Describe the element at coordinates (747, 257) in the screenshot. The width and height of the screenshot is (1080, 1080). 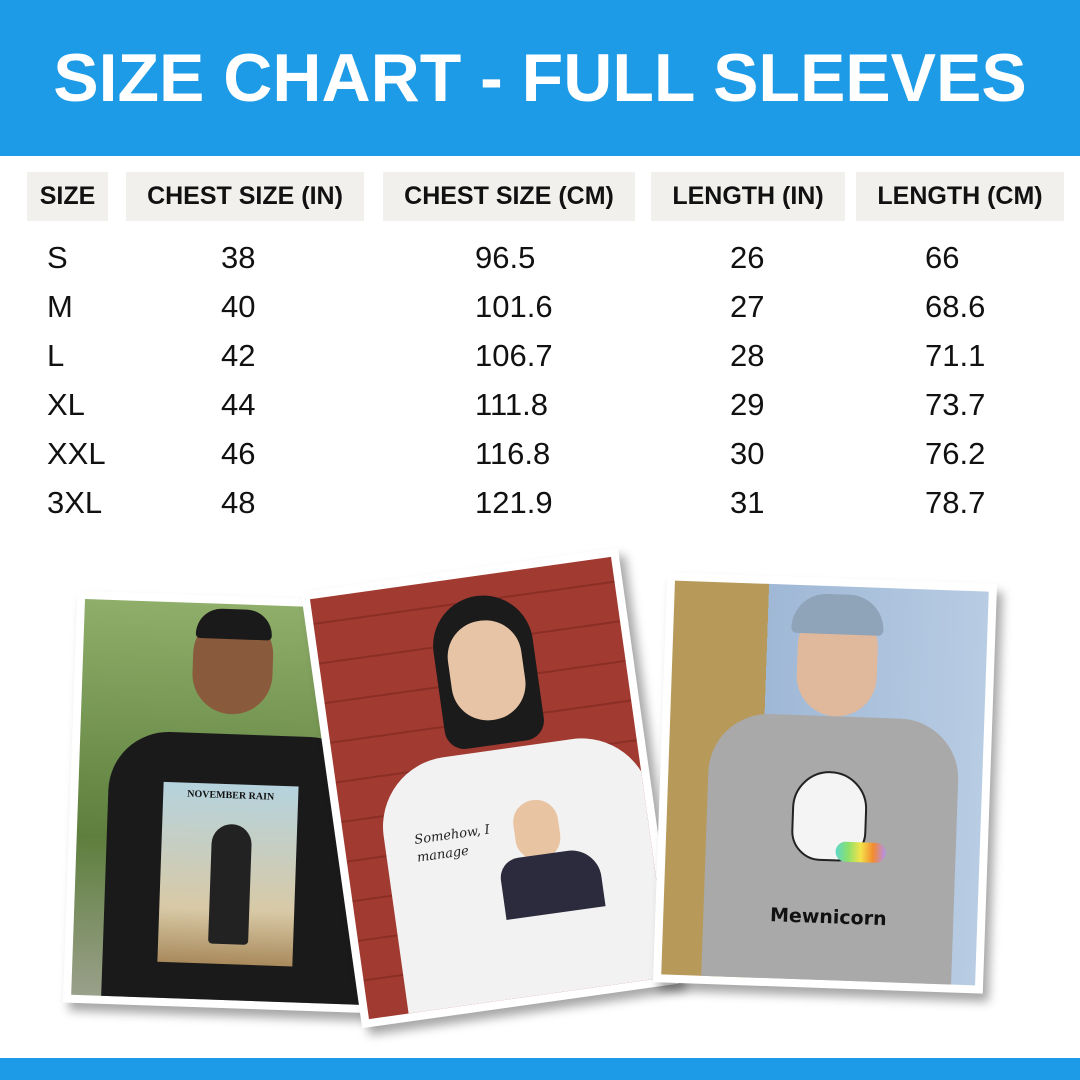
I see `cell-length-in: 26` at that location.